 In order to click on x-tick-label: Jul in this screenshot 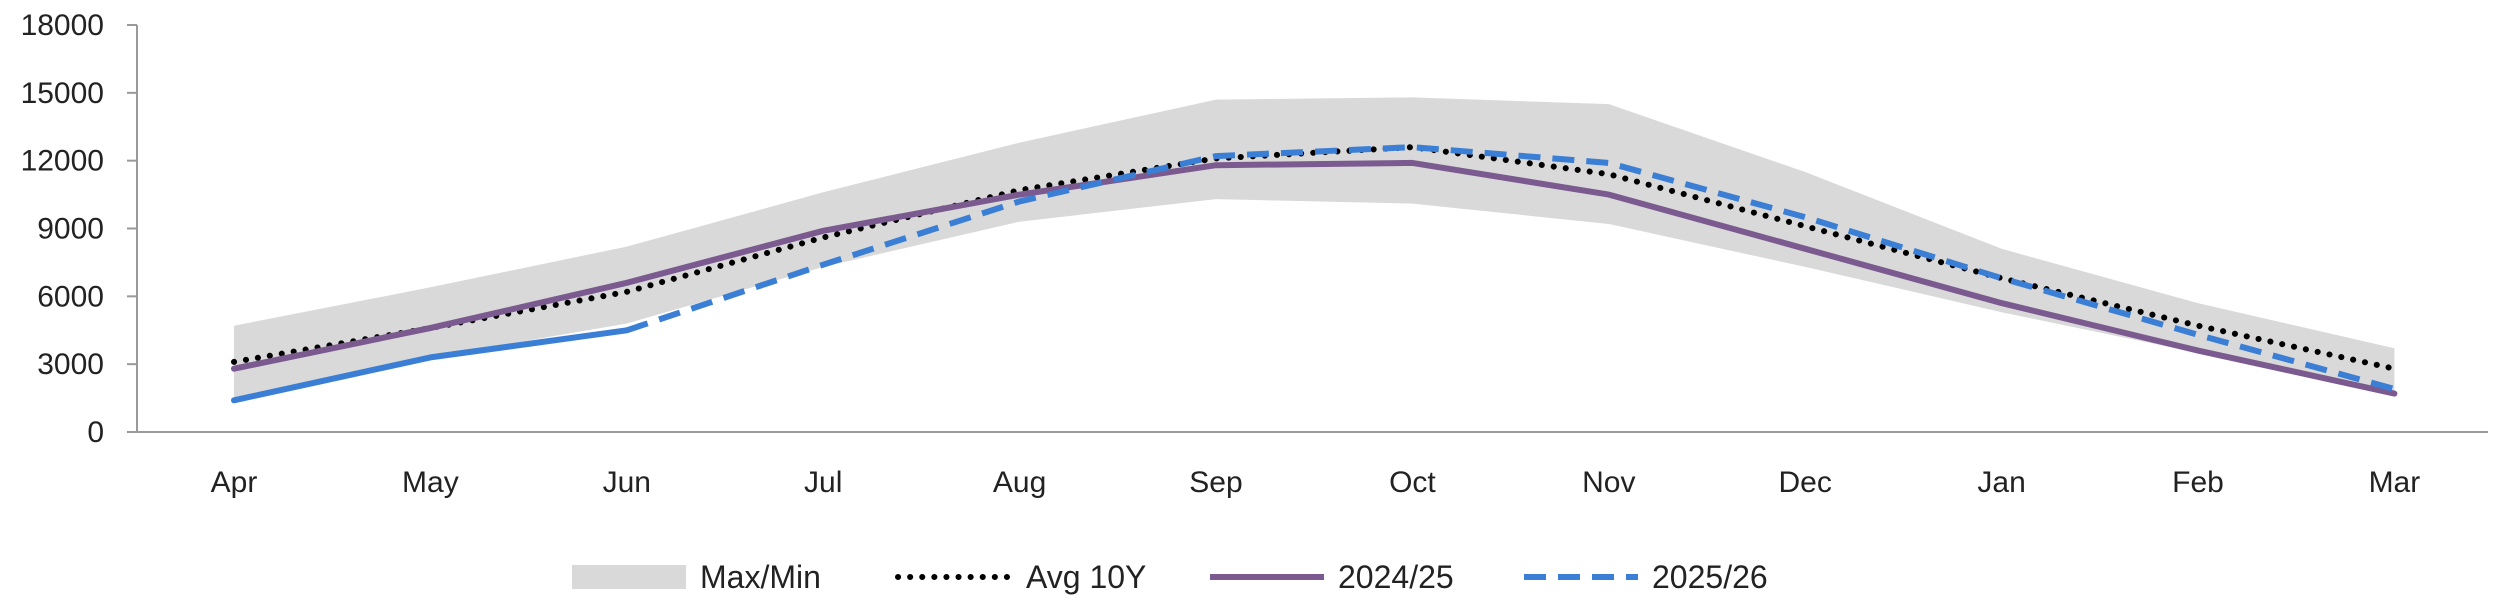, I will do `click(823, 482)`.